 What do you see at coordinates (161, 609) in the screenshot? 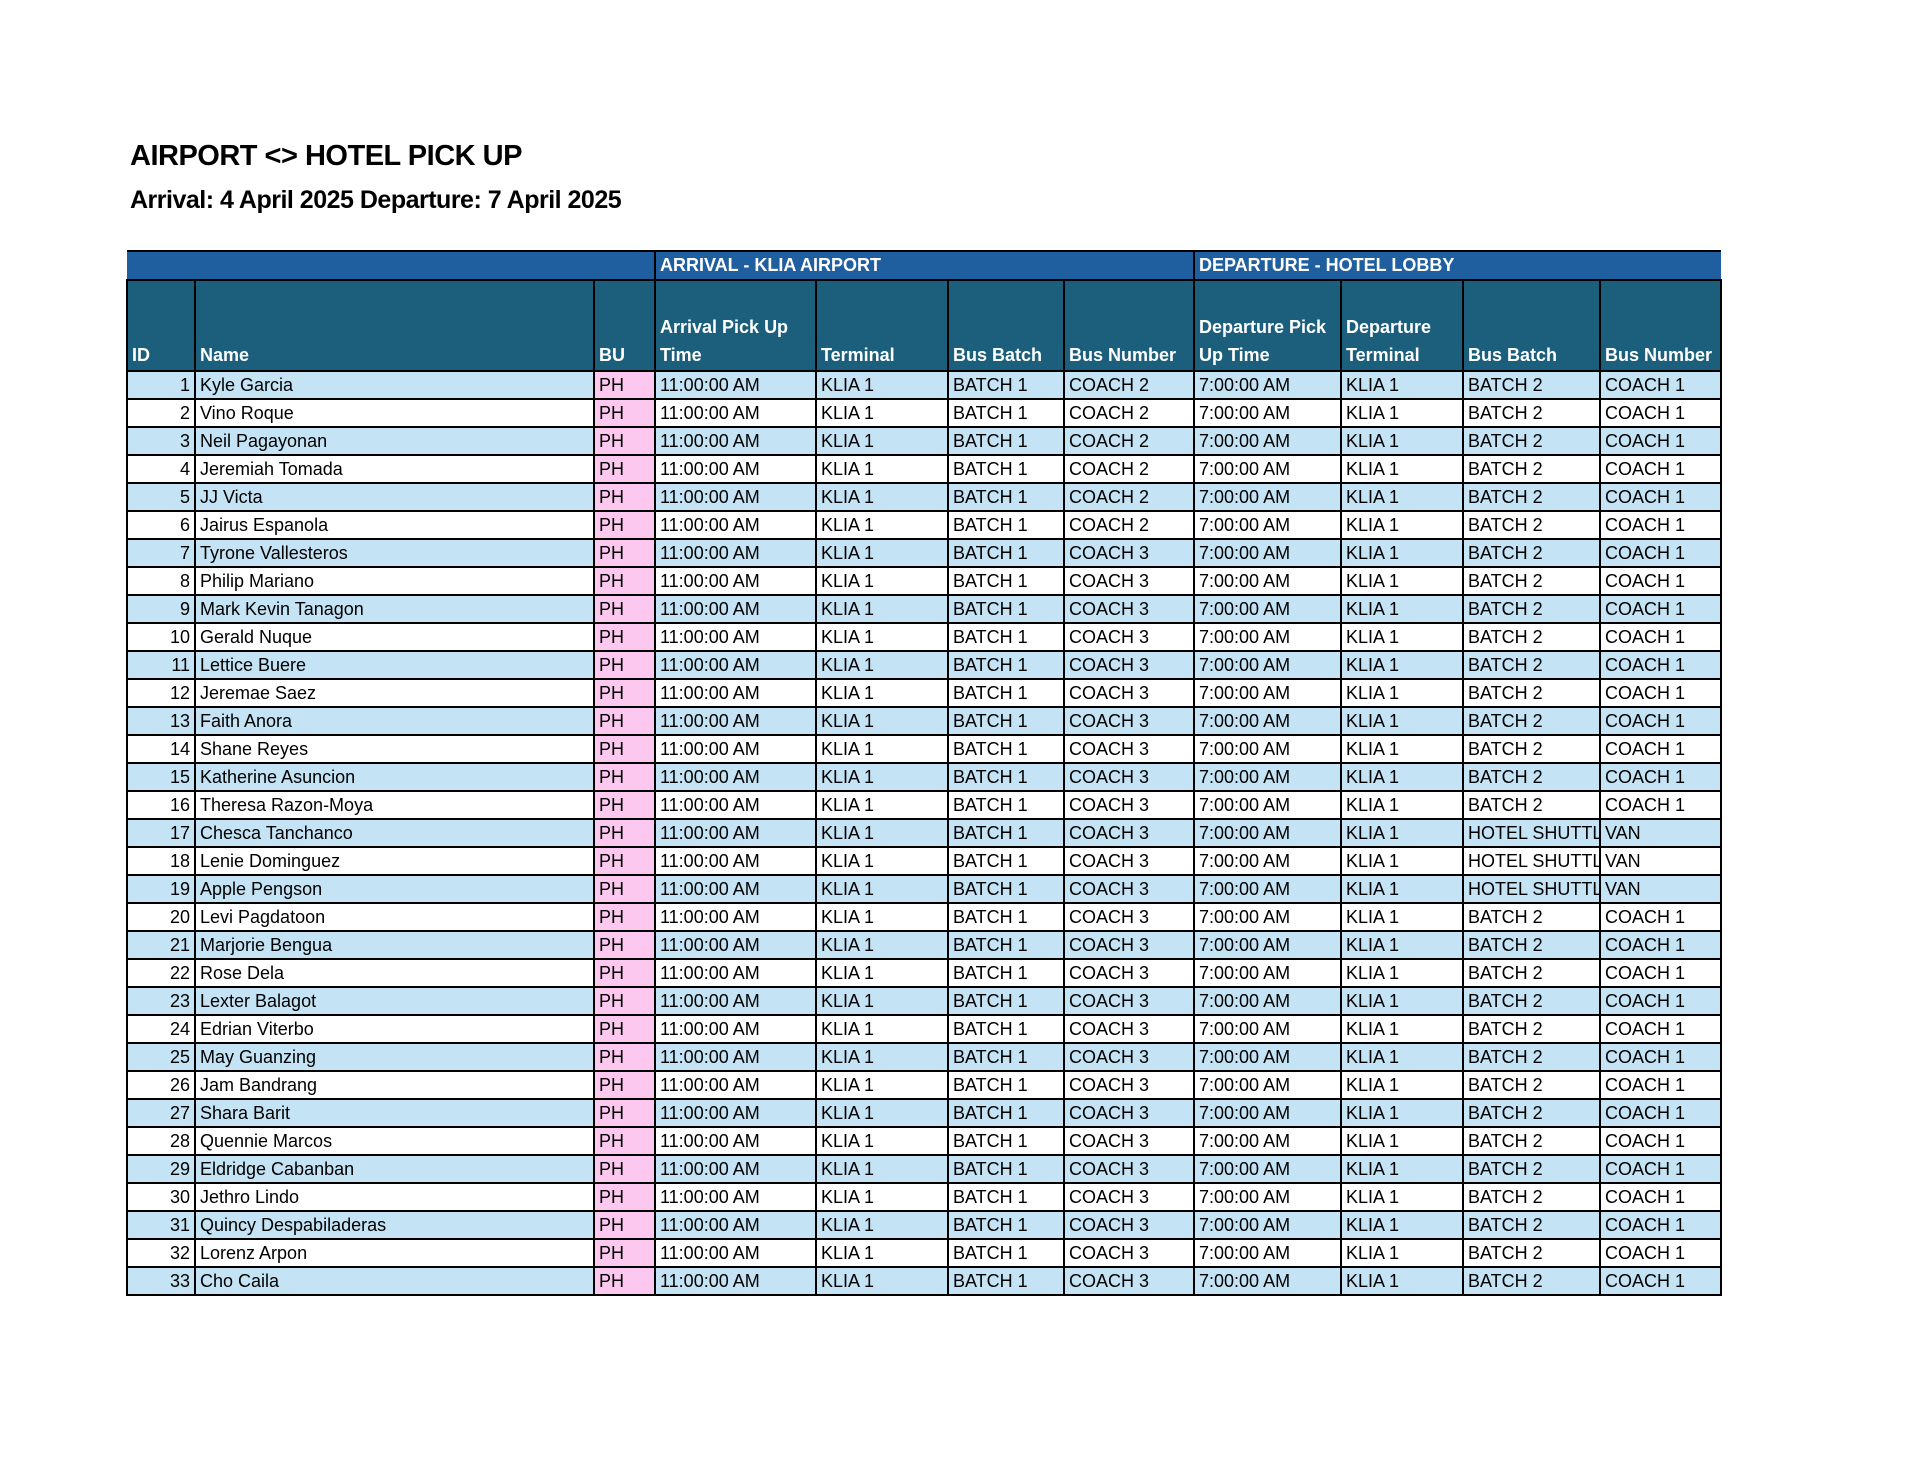
I see `table-cell: 9` at bounding box center [161, 609].